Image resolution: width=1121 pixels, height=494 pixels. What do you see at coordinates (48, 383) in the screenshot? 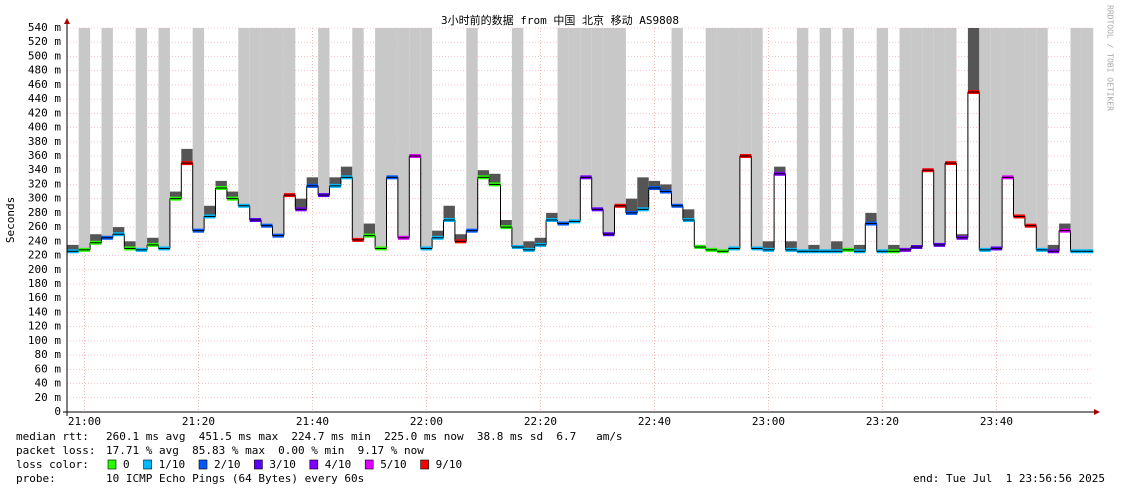
I see `y-tick-label: 40 m` at bounding box center [48, 383].